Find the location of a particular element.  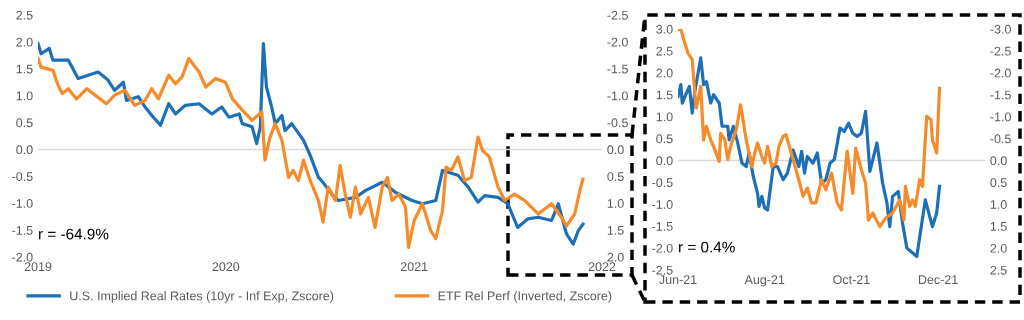

legend-label: U.S. Implied Real Rates (10yr - Inf Exp, Zscore) is located at coordinates (202, 297).